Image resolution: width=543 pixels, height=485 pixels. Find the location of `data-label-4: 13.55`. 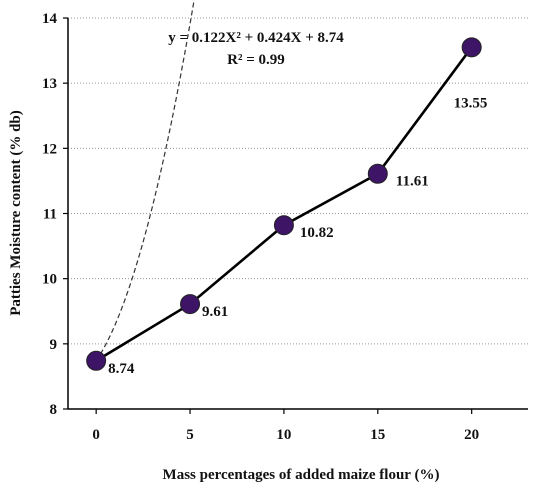

data-label-4: 13.55 is located at coordinates (471, 103).